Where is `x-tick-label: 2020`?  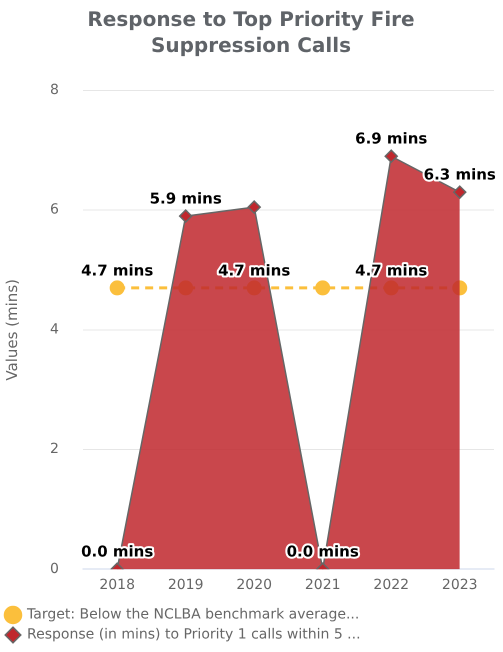 x-tick-label: 2020 is located at coordinates (254, 585).